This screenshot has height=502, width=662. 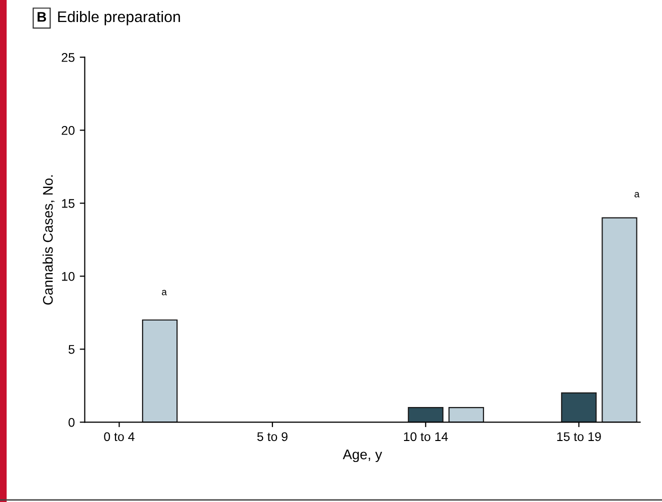 I want to click on x-tick-label: 0 to 4, so click(x=119, y=437).